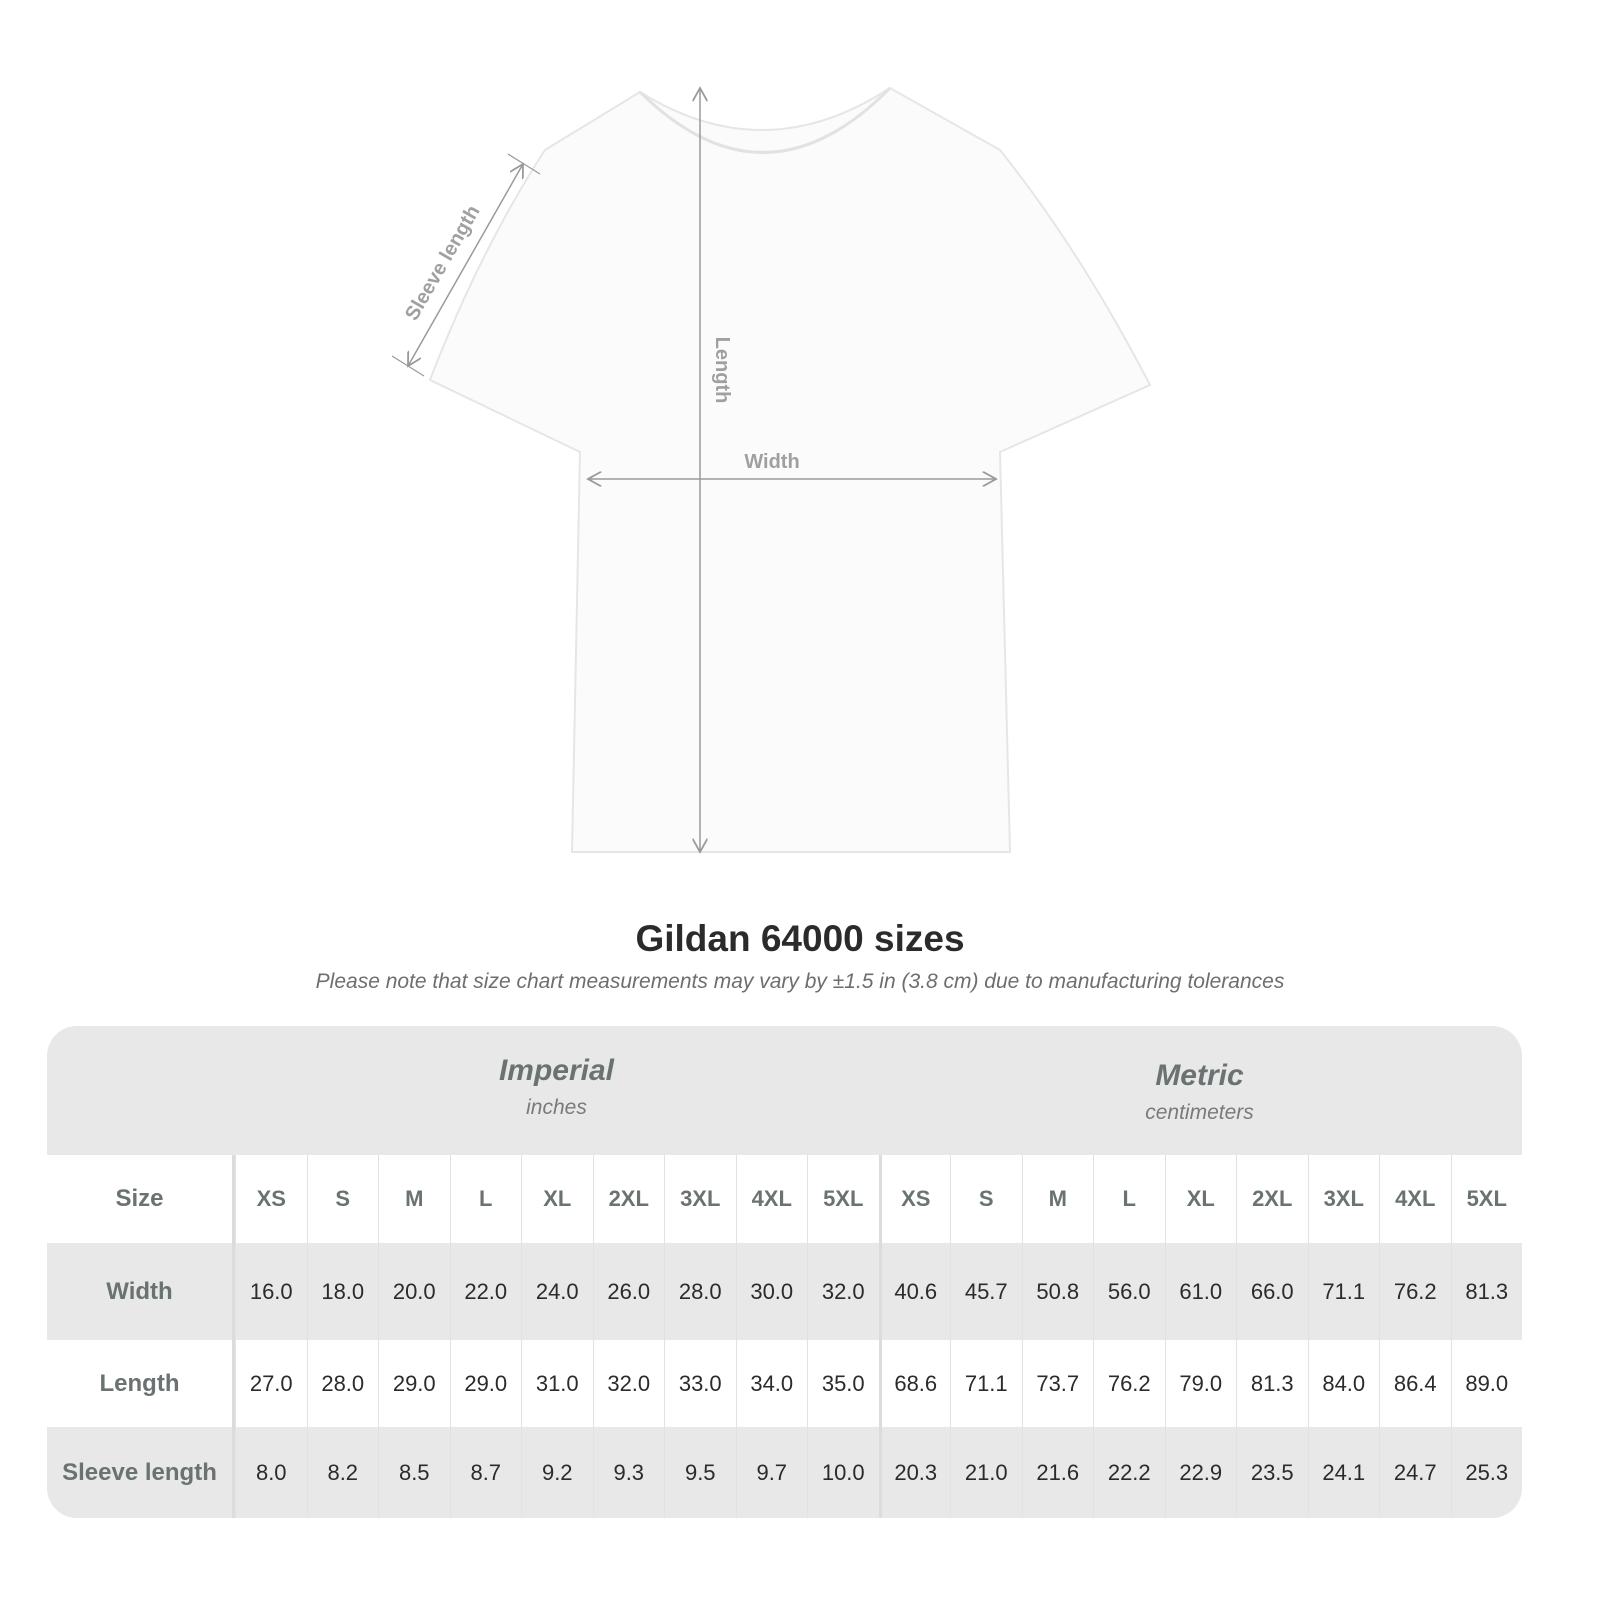 Image resolution: width=1600 pixels, height=1600 pixels. What do you see at coordinates (1129, 1199) in the screenshot?
I see `size-header-metric: L` at bounding box center [1129, 1199].